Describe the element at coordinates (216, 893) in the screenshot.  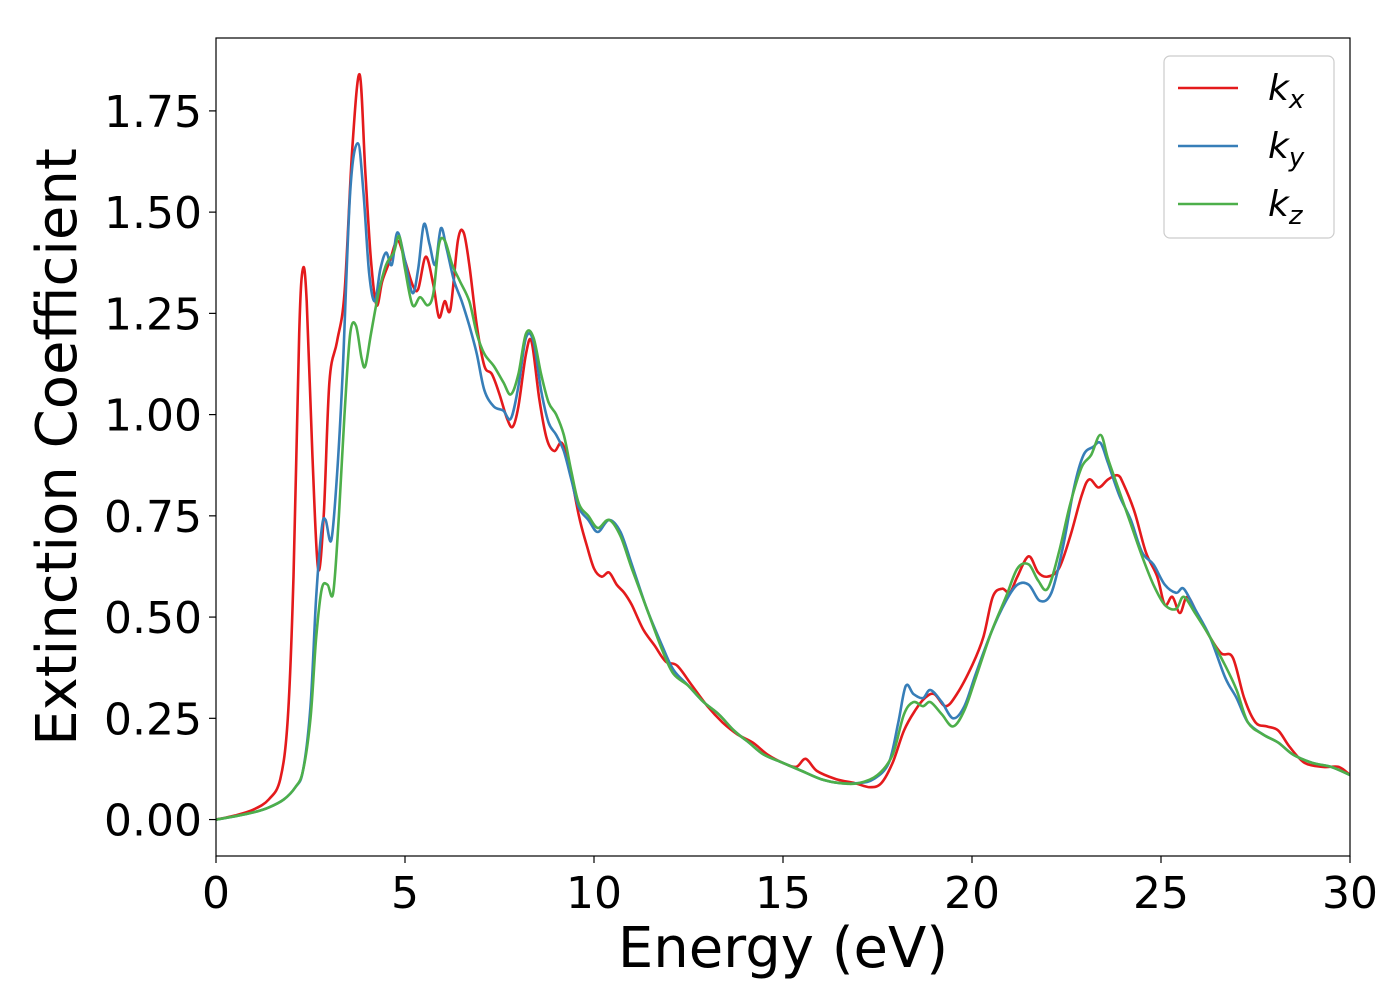
I see `x-tick-label: 0` at that location.